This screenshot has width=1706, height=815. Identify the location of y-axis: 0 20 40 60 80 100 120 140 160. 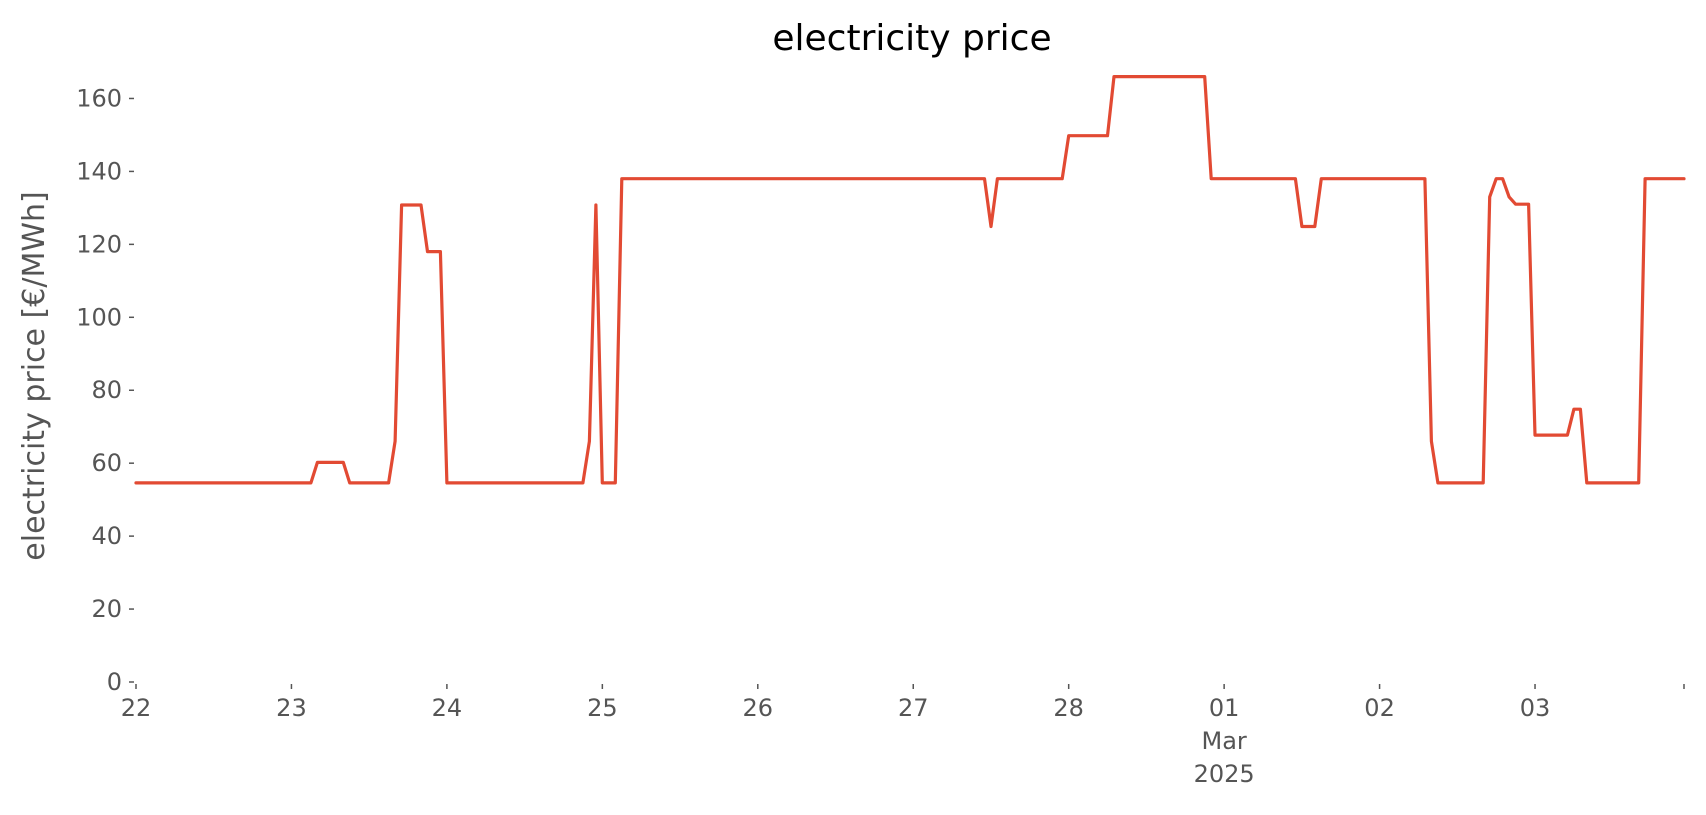
(105, 390).